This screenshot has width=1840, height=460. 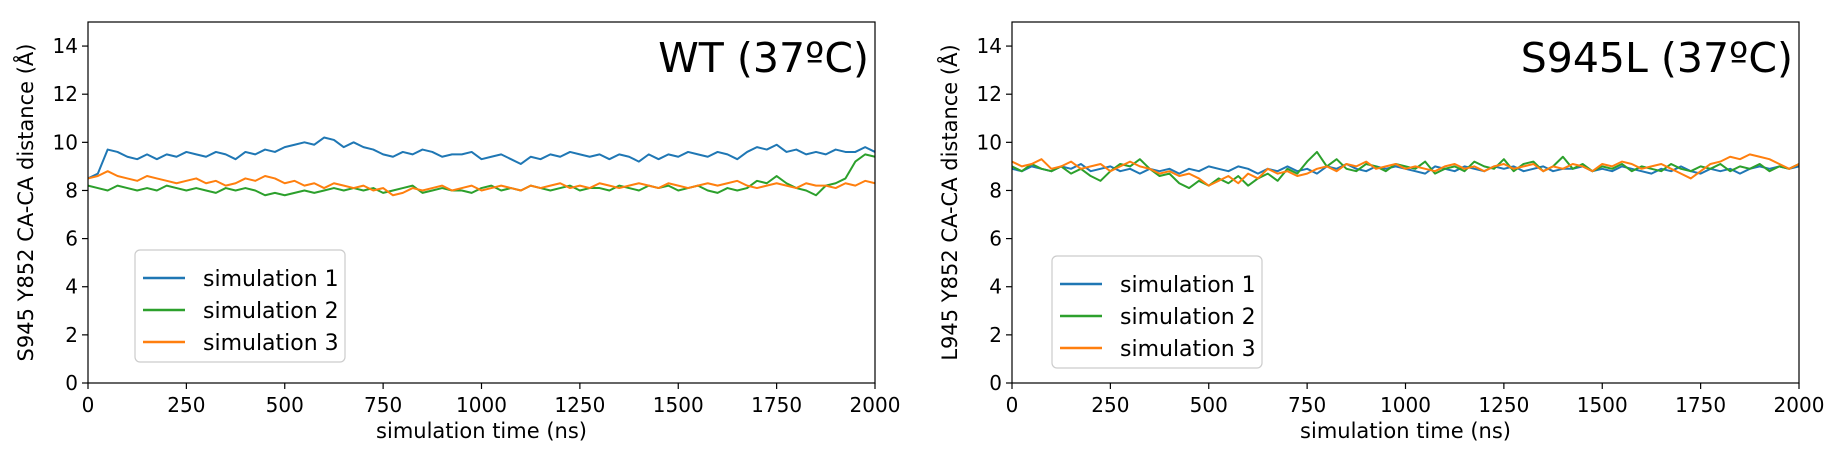 I want to click on panel-title: S945L (37ºC), so click(x=1657, y=58).